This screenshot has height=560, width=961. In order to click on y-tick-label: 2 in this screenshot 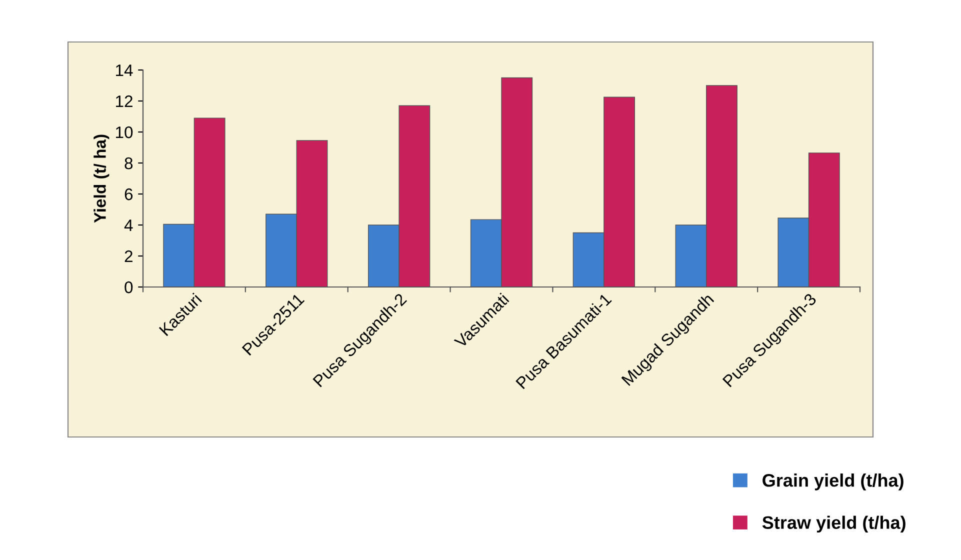, I will do `click(128, 256)`.